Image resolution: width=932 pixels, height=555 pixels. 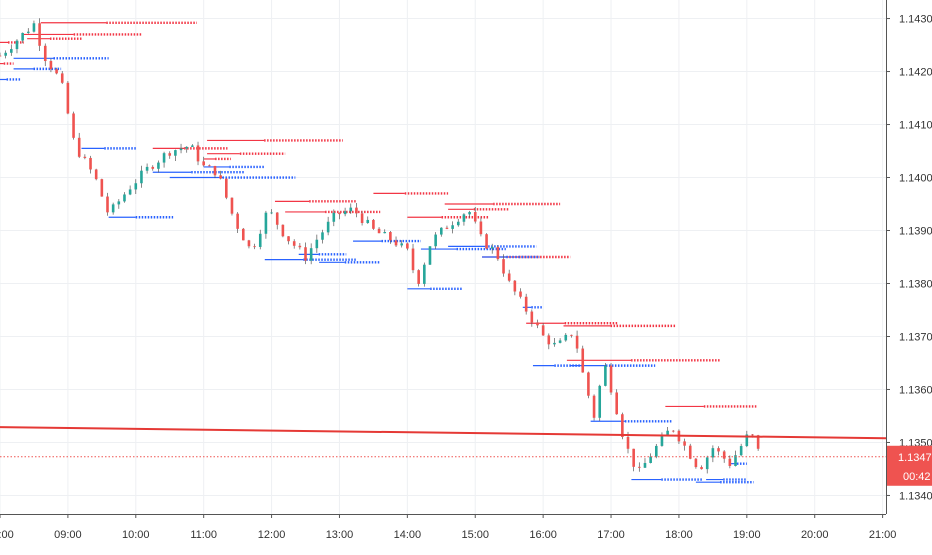 What do you see at coordinates (915, 73) in the screenshot?
I see `price-tick-label: 1.14200` at bounding box center [915, 73].